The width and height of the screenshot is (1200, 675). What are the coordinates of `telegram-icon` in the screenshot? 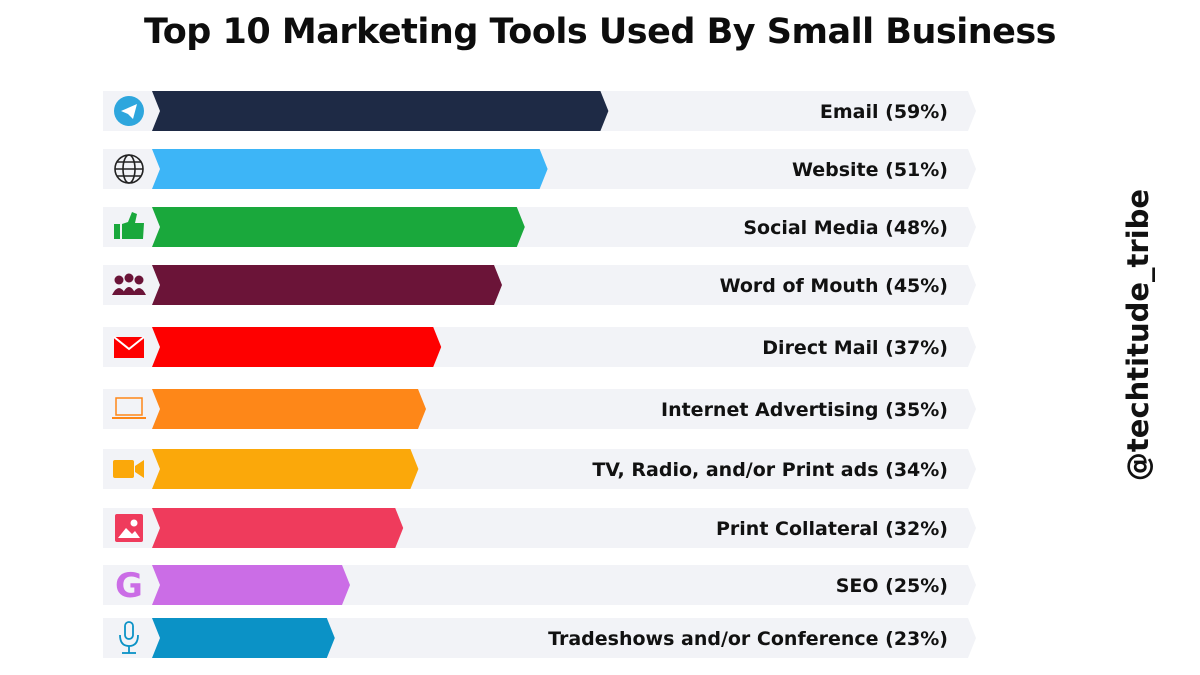 It's located at (129, 111).